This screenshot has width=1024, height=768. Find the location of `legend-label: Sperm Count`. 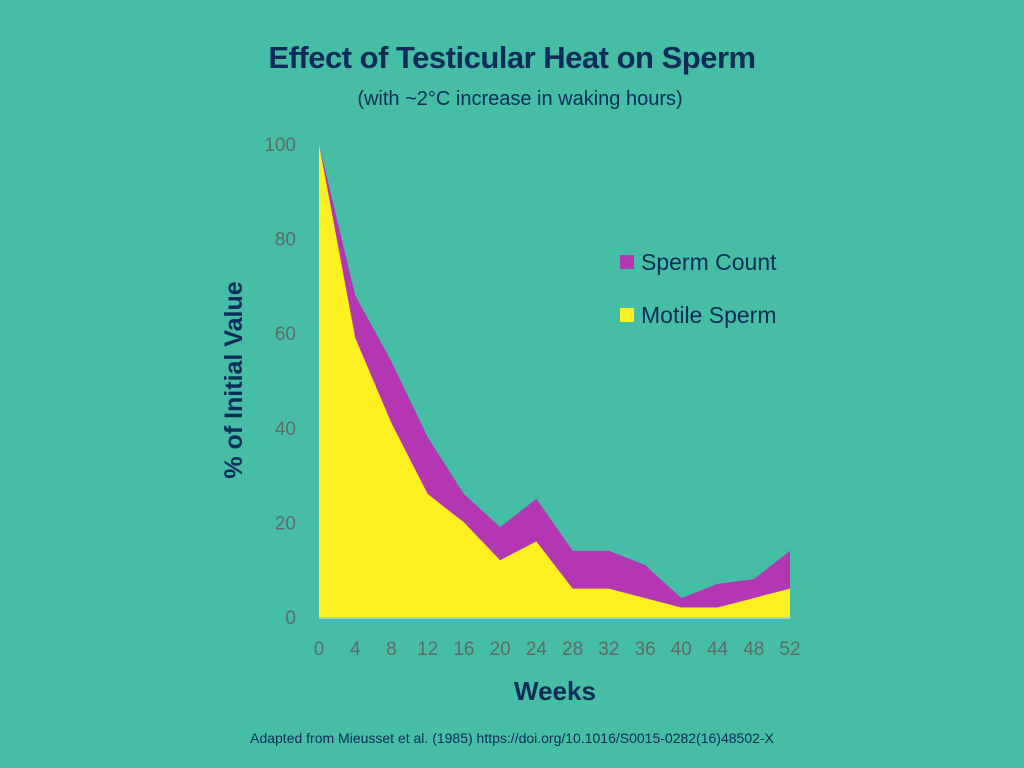

legend-label: Sperm Count is located at coordinates (709, 262).